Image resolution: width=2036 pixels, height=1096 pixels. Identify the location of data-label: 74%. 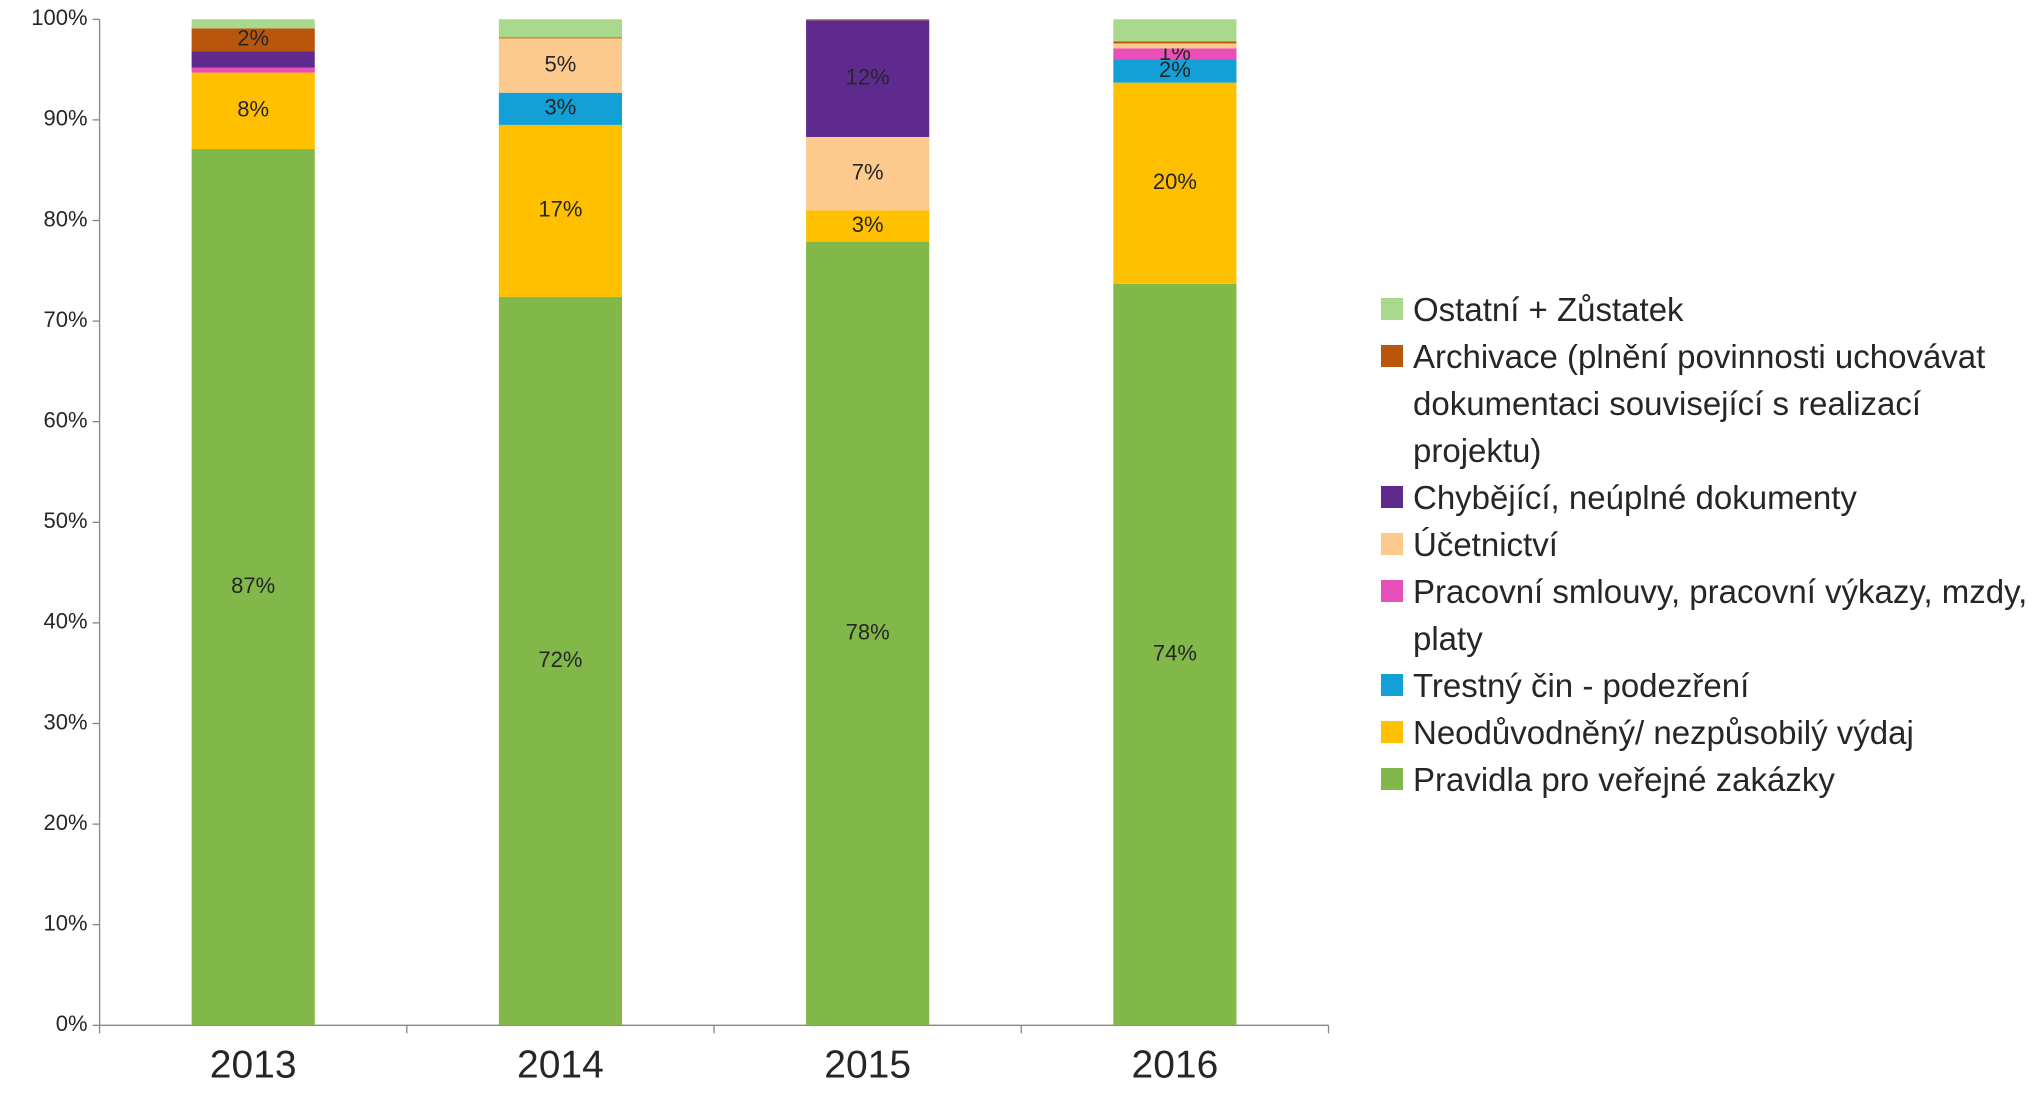
(1175, 652).